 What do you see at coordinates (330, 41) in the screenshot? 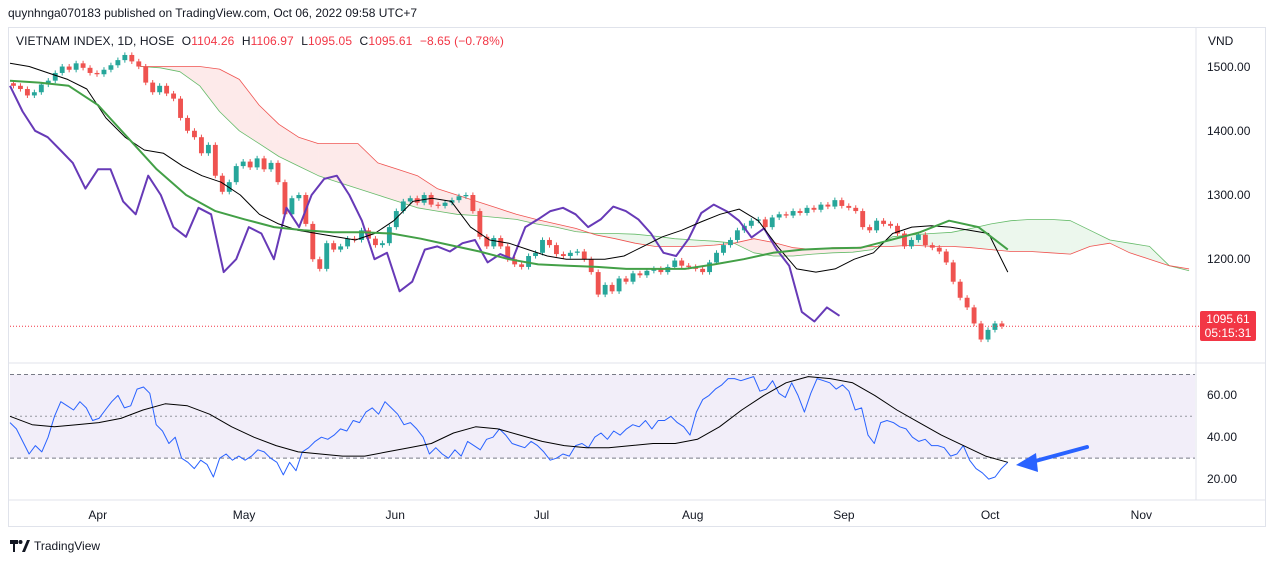
I see `low-value: 1095.05` at bounding box center [330, 41].